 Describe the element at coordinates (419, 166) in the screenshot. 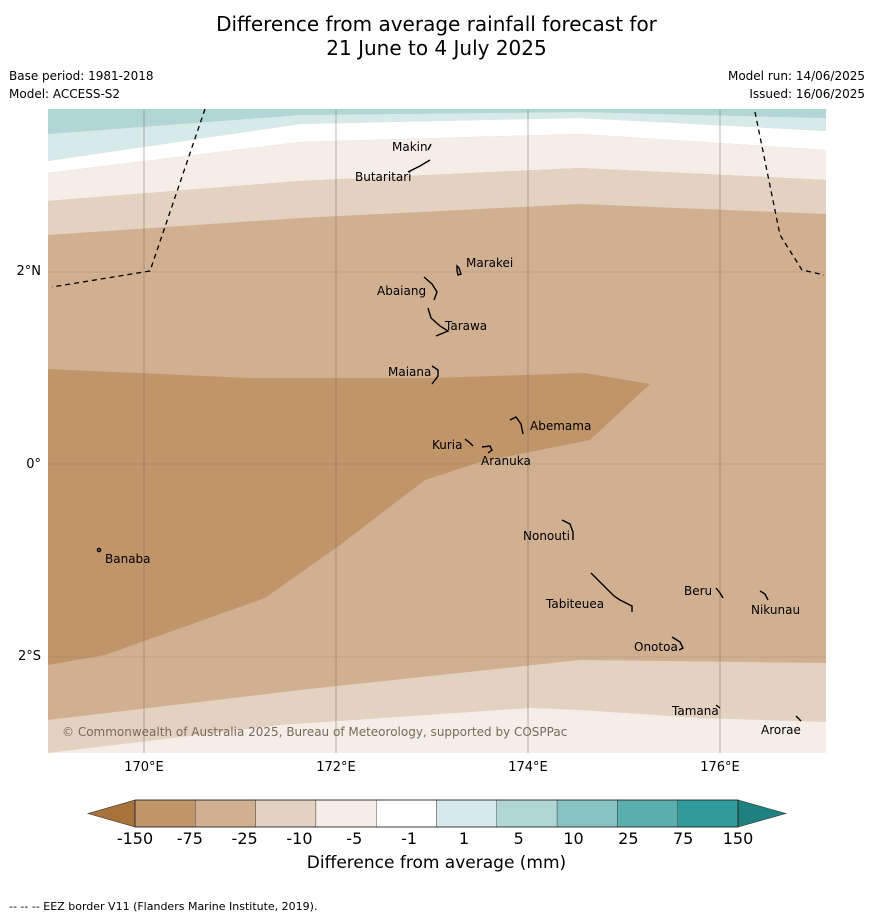

I see `butaritari-island` at that location.